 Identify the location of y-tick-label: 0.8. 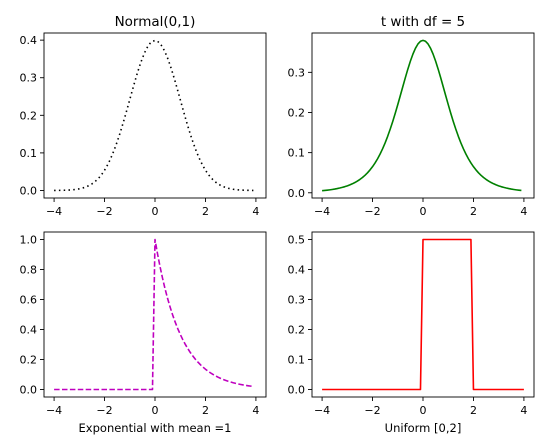
(29, 270).